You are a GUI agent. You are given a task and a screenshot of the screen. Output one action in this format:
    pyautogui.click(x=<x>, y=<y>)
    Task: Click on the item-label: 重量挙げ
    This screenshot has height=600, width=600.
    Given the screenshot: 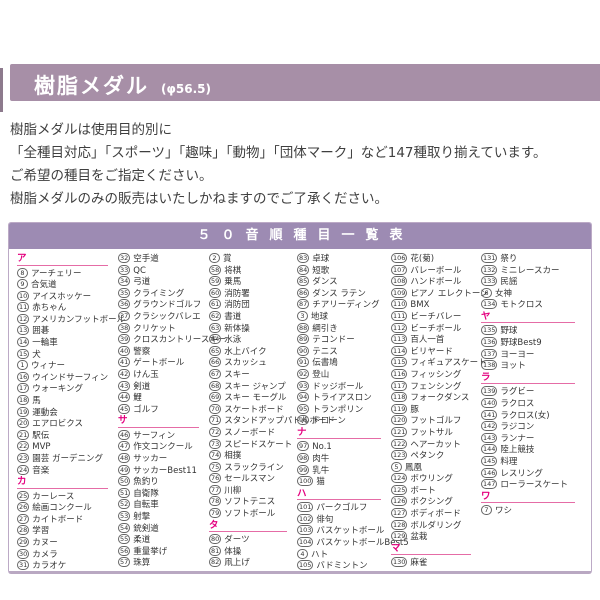 What is the action you would take?
    pyautogui.click(x=150, y=551)
    